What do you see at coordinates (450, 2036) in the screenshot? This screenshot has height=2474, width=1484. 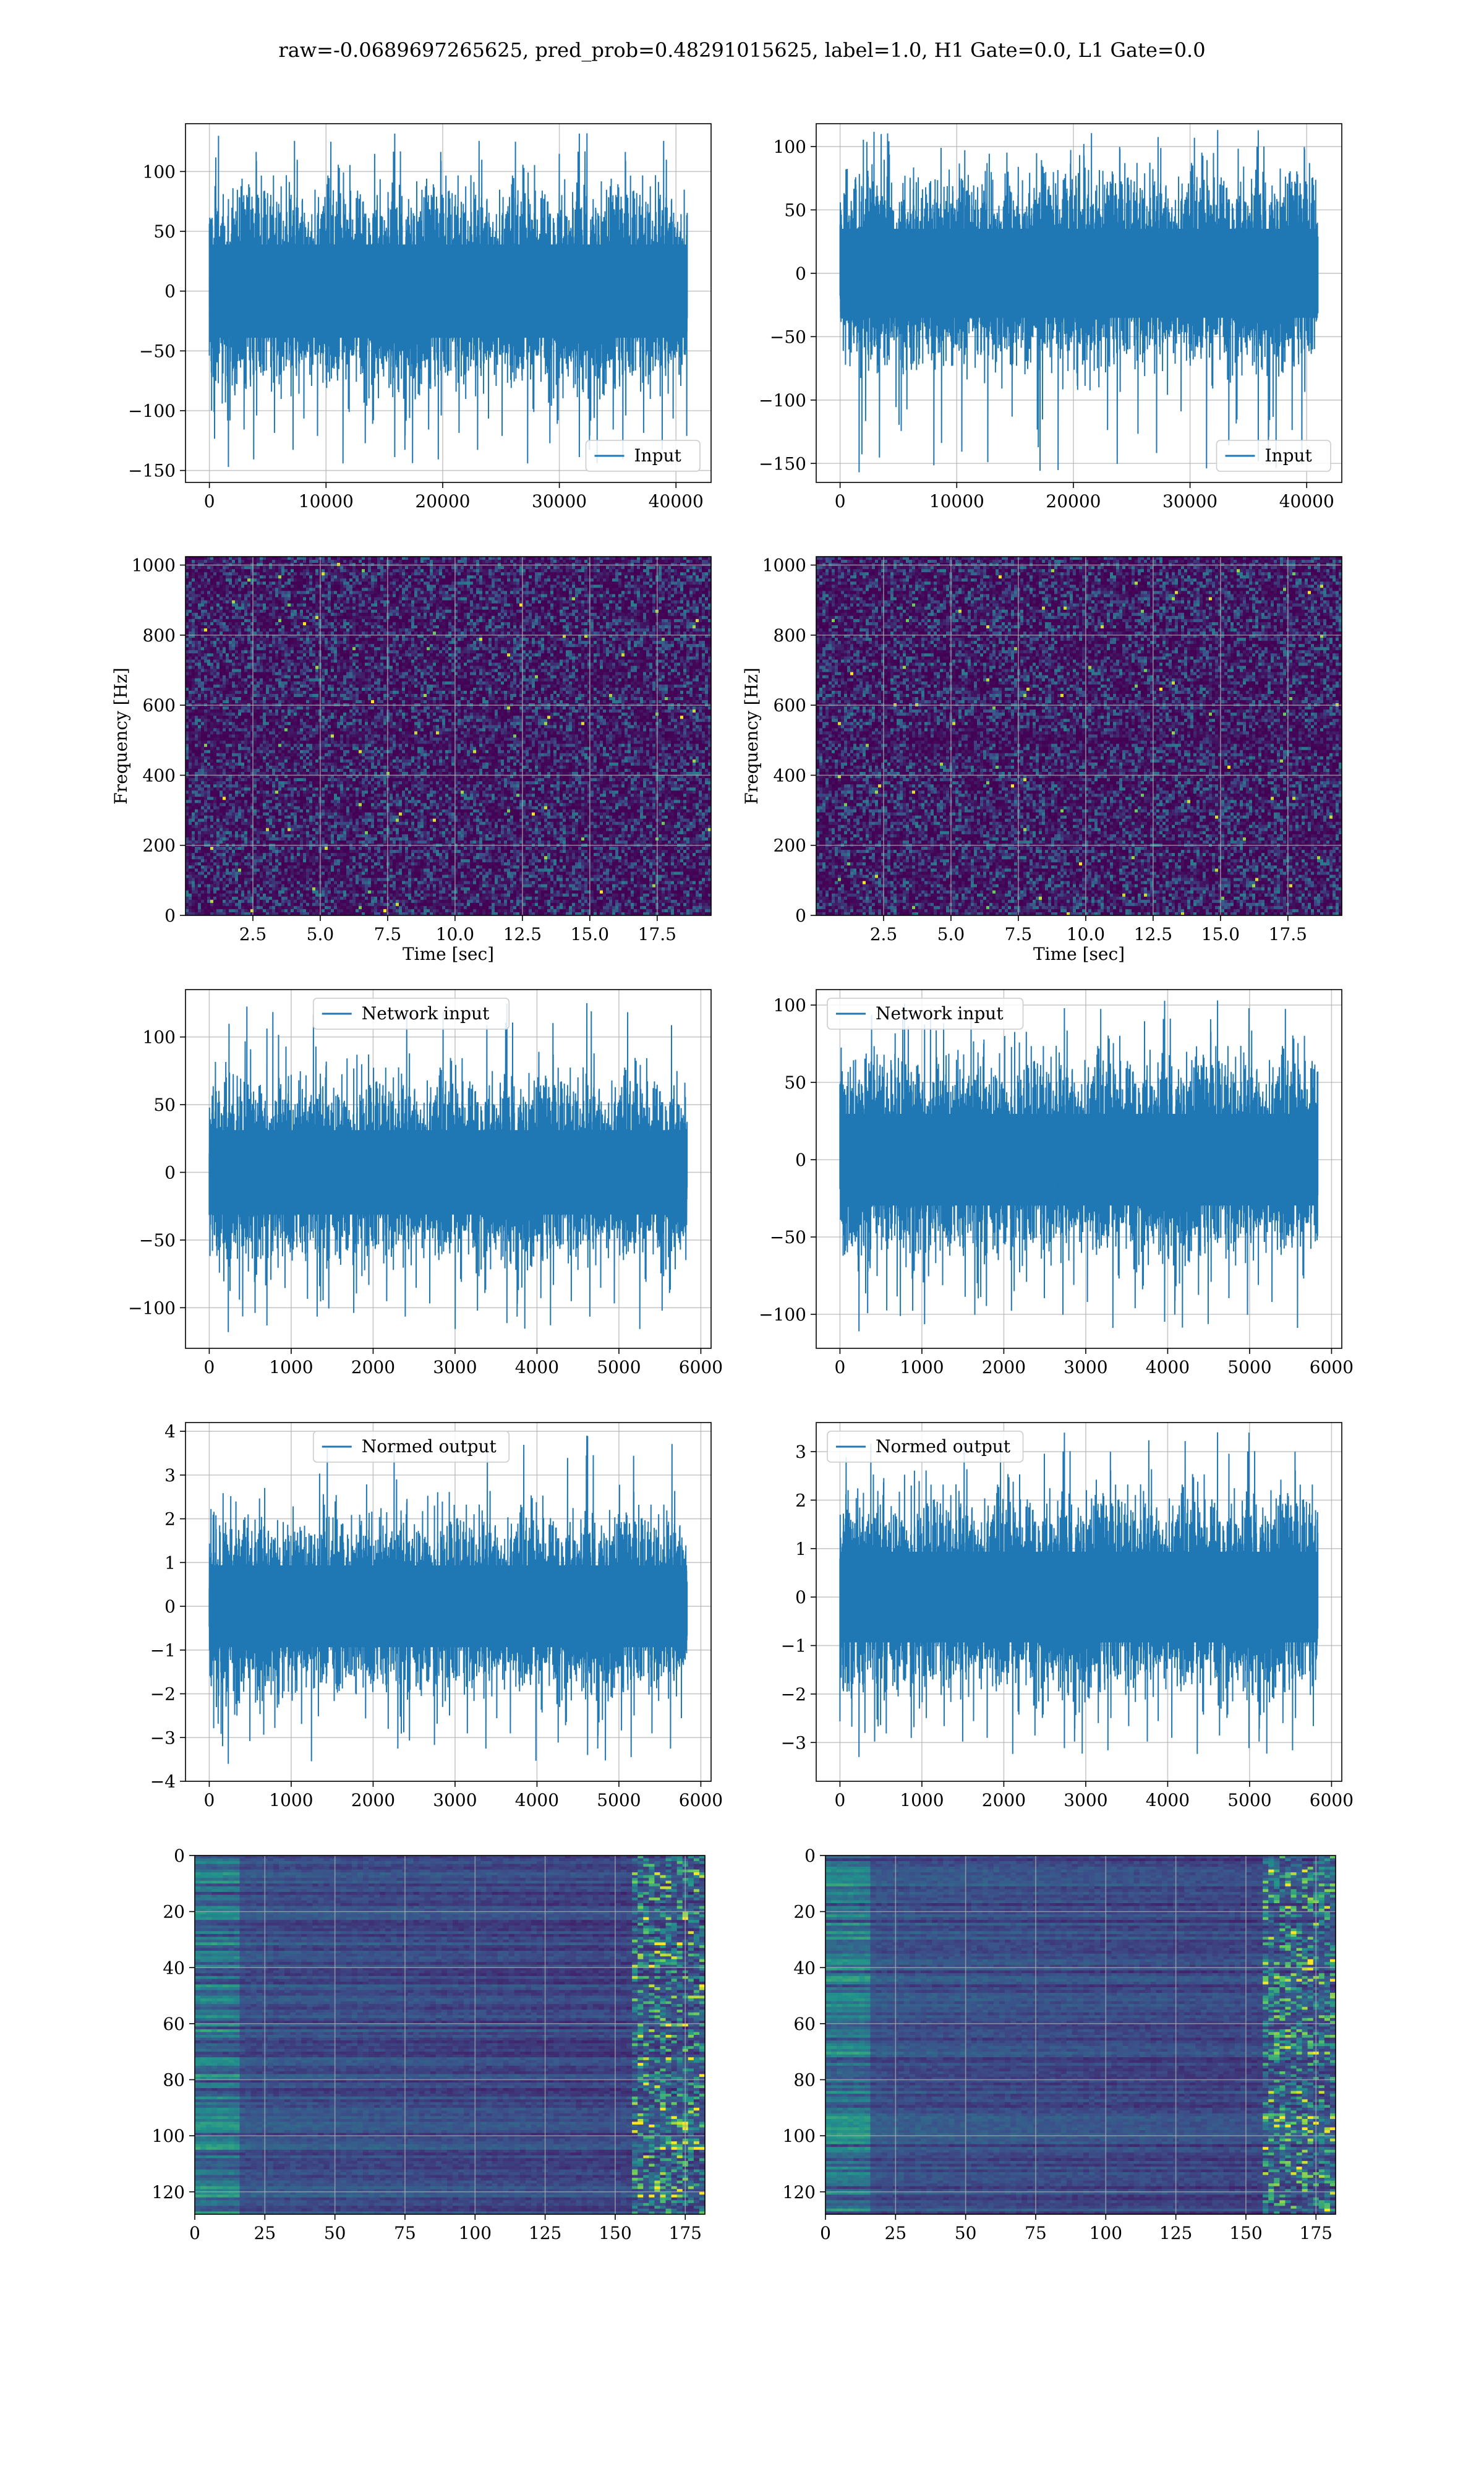 I see `feature-map-cells` at bounding box center [450, 2036].